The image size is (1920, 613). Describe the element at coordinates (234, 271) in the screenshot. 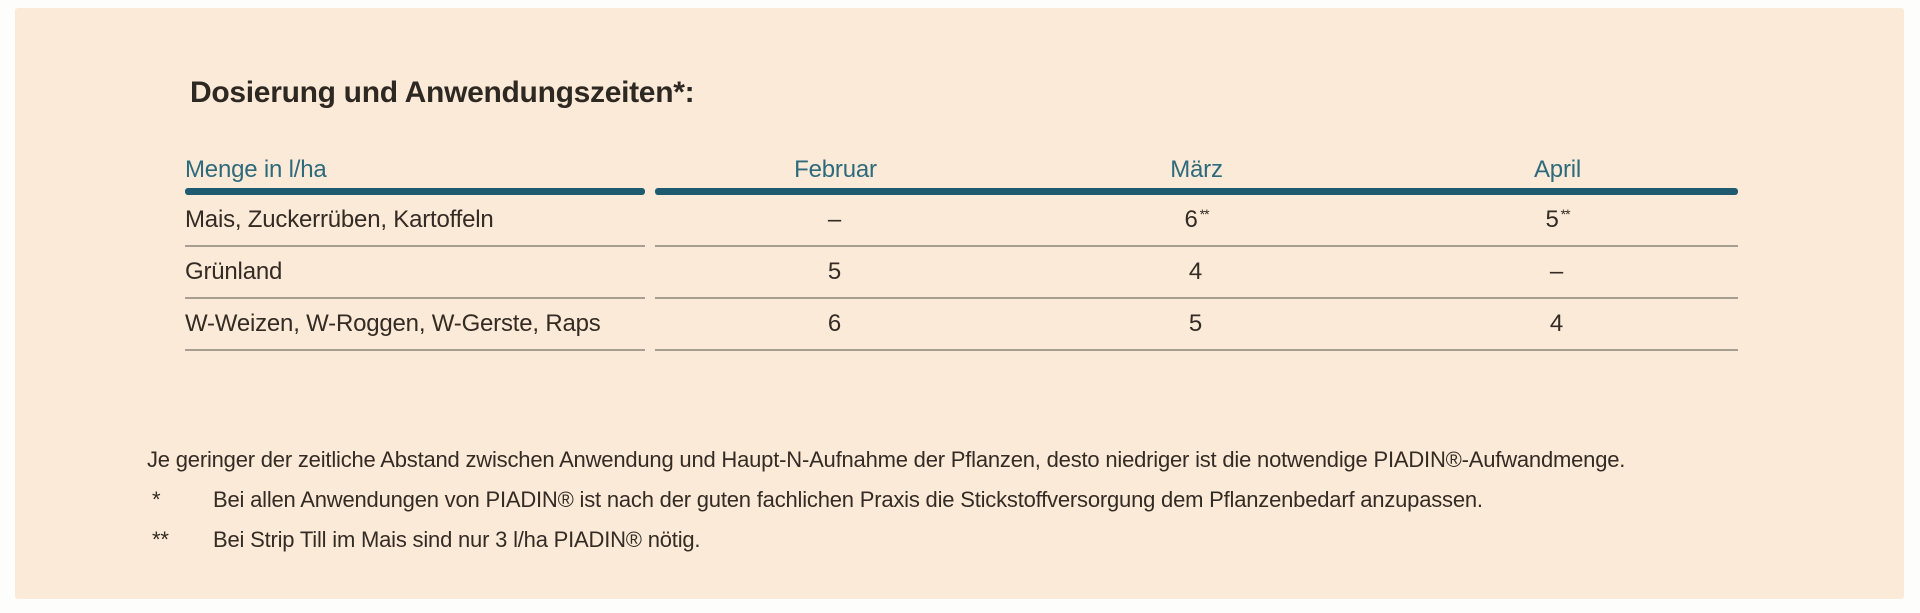

I see `row-label: Grünland` at that location.